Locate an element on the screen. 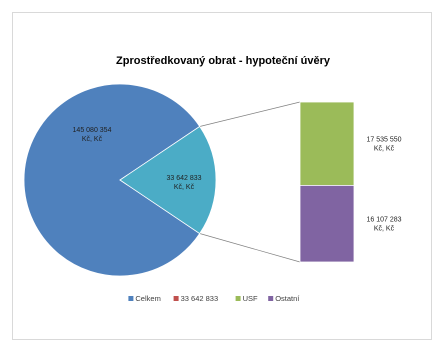 This screenshot has width=446, height=354. legend-label-2: USF is located at coordinates (250, 298).